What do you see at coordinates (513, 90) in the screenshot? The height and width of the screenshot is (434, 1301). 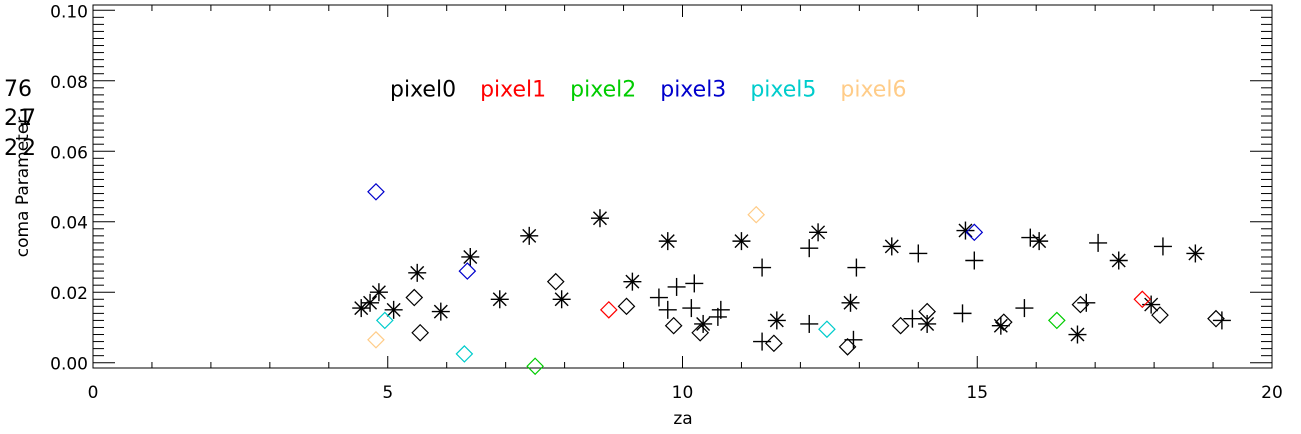 I see `legend-label-pixel1: pixel1` at bounding box center [513, 90].